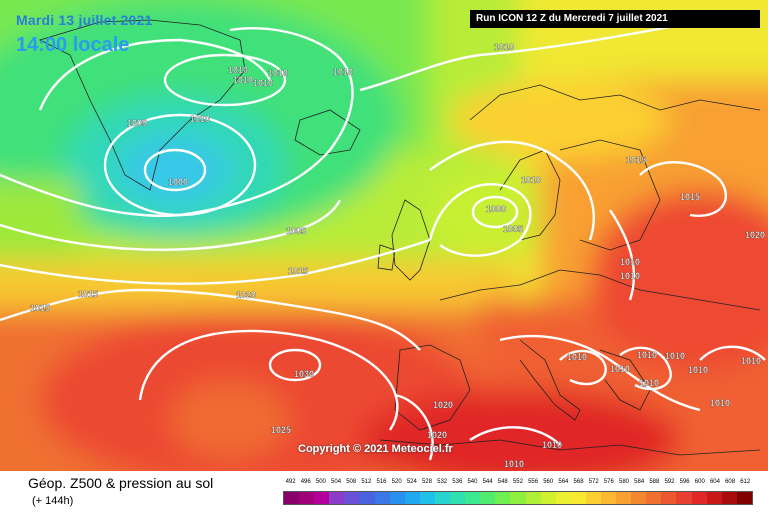 Image resolution: width=768 pixels, height=512 pixels. I want to click on svg-text: 1030, so click(304, 374).